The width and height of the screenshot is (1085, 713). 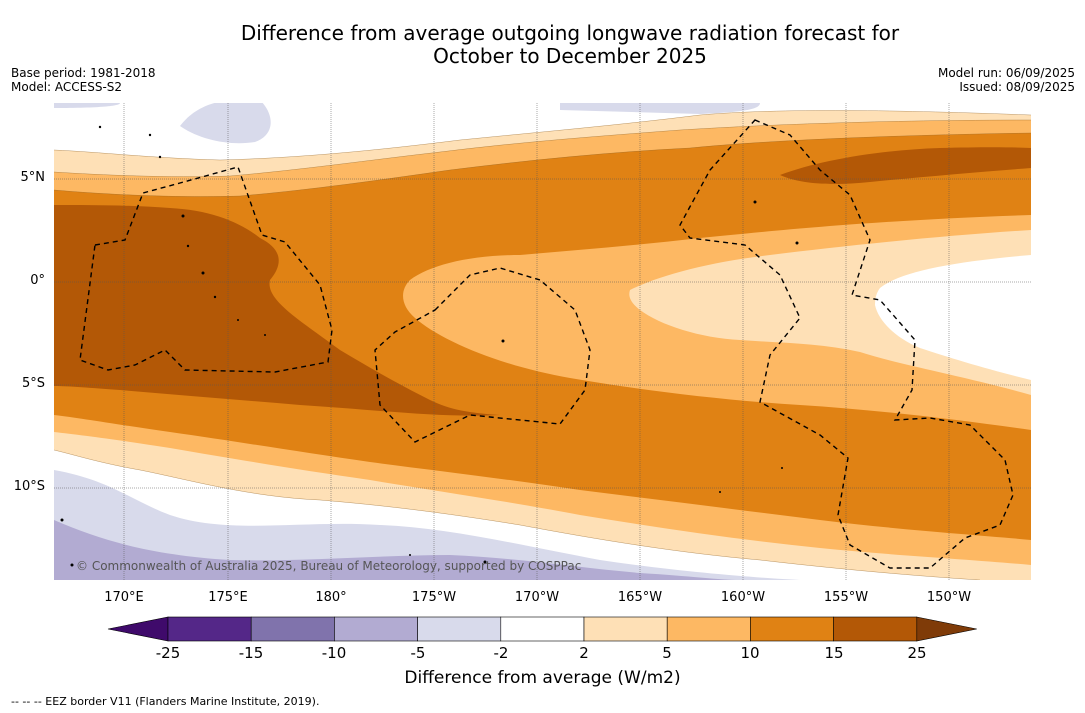 What do you see at coordinates (434, 597) in the screenshot?
I see `lon-label: 175°W` at bounding box center [434, 597].